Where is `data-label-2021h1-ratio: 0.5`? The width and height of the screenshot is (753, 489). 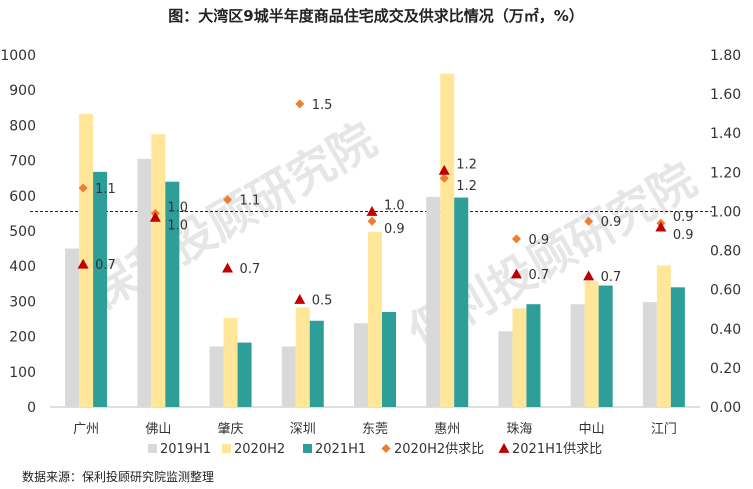
data-label-2021h1-ratio: 0.5 is located at coordinates (322, 300).